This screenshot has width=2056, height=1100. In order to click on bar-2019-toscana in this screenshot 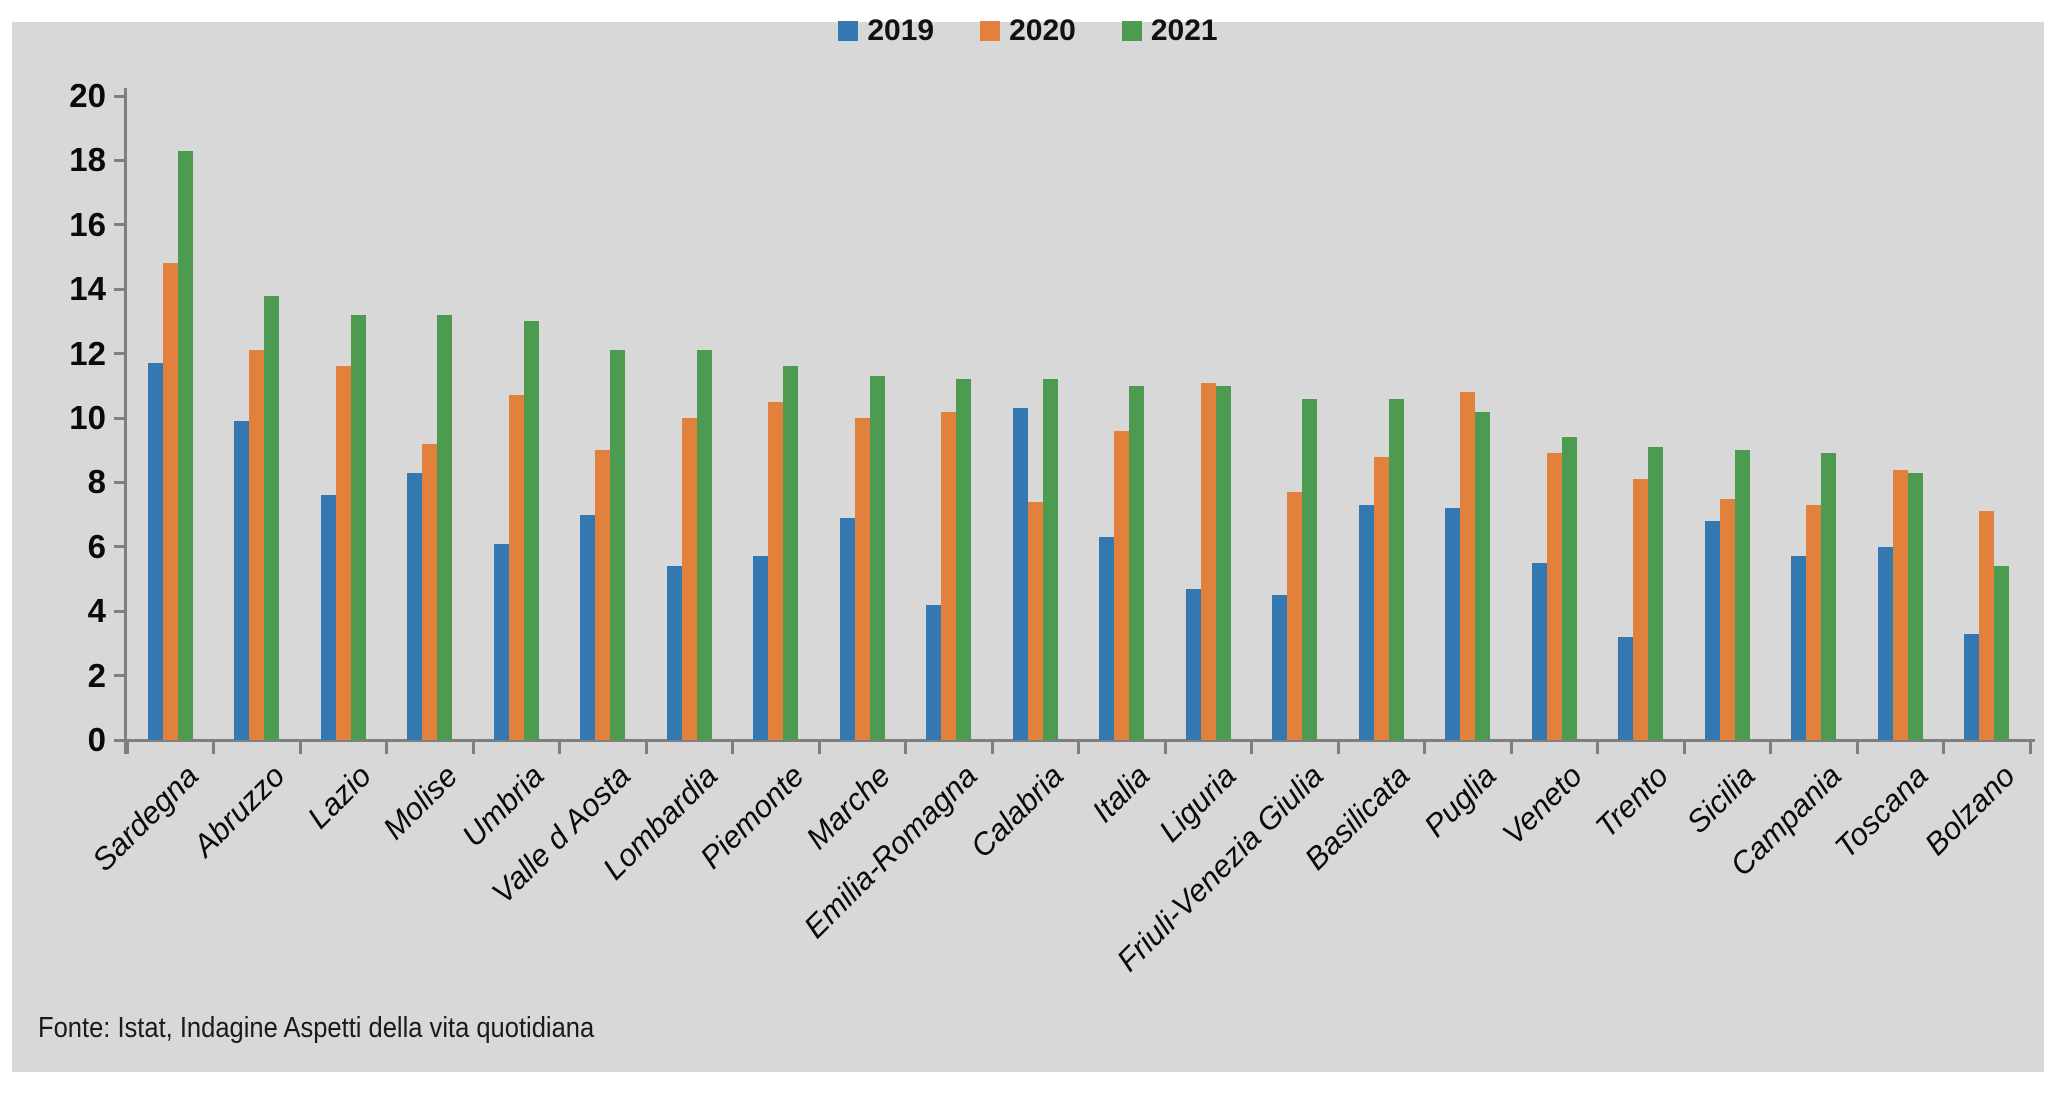, I will do `click(1885, 643)`.